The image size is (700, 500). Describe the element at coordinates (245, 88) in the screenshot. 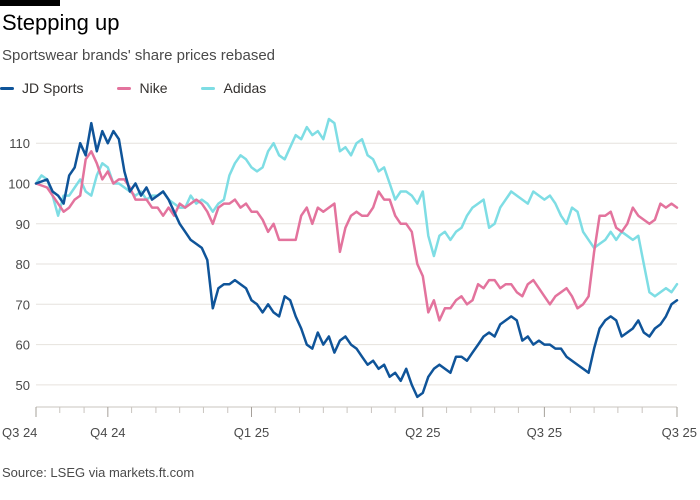

I see `legend-label-adidas: Adidas` at that location.